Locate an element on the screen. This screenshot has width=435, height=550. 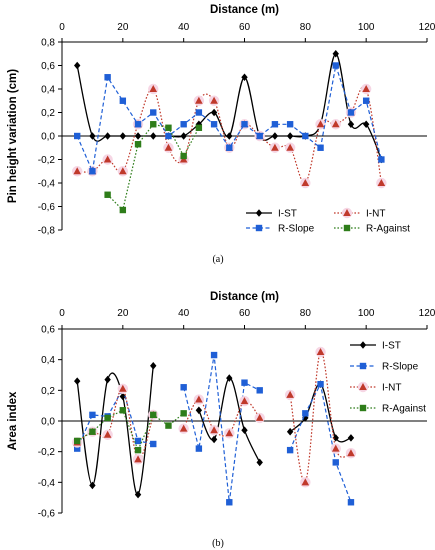
figure-caption: (a) is located at coordinates (217, 259).